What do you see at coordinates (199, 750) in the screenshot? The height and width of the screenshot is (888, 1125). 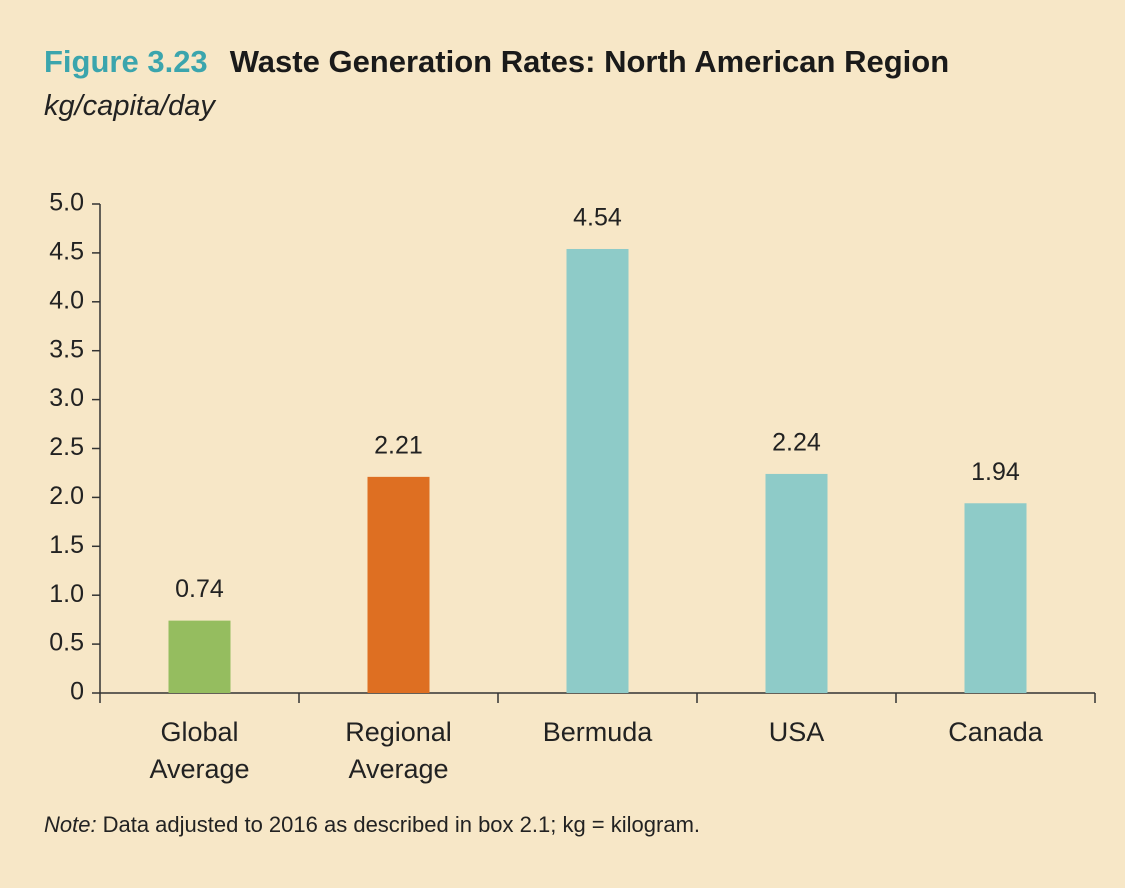 I see `x-tick-label: Global Average` at bounding box center [199, 750].